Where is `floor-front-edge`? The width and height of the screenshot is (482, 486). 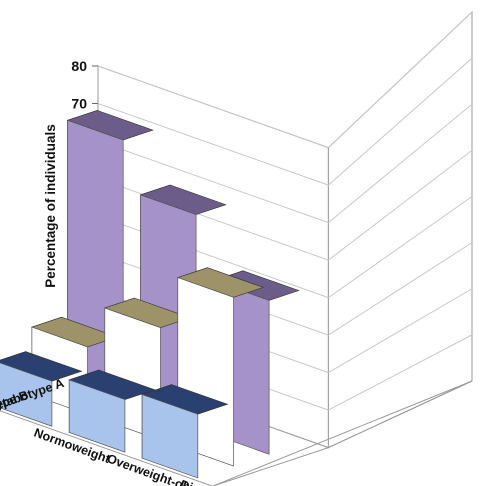 floor-front-edge is located at coordinates (342, 433).